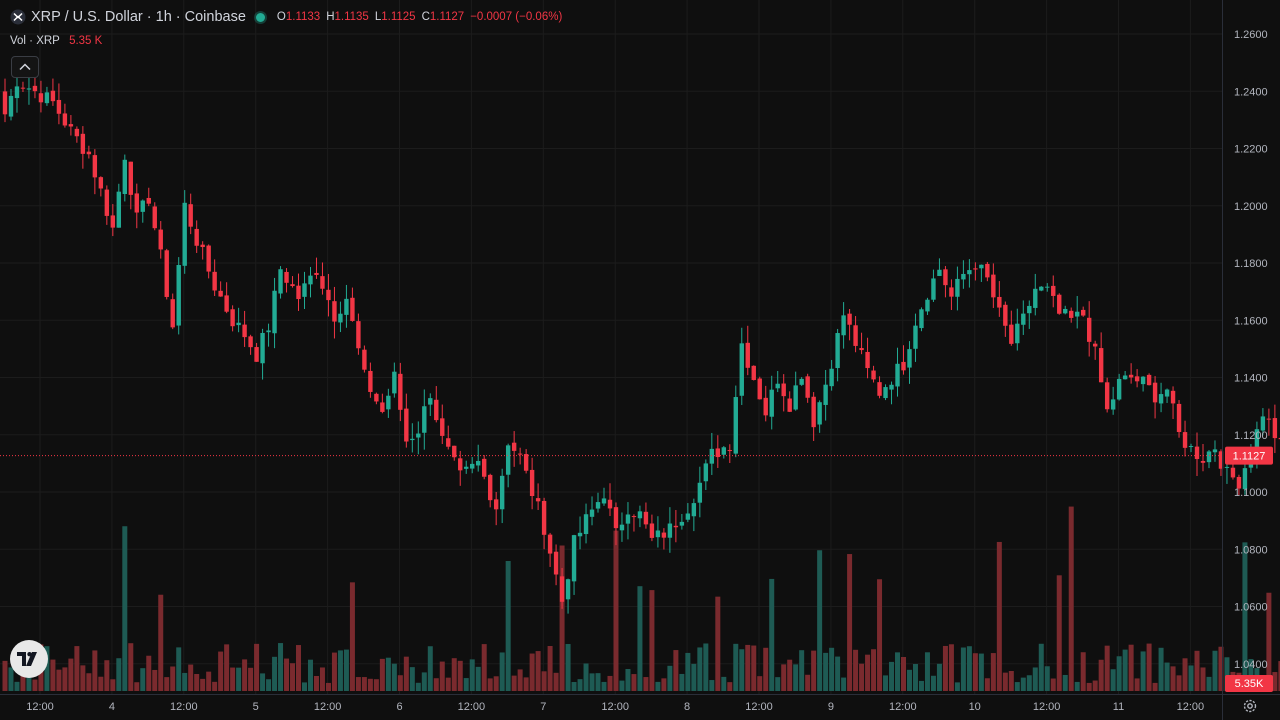 The height and width of the screenshot is (720, 1280). I want to click on price-tick-label: 1.1400, so click(1251, 379).